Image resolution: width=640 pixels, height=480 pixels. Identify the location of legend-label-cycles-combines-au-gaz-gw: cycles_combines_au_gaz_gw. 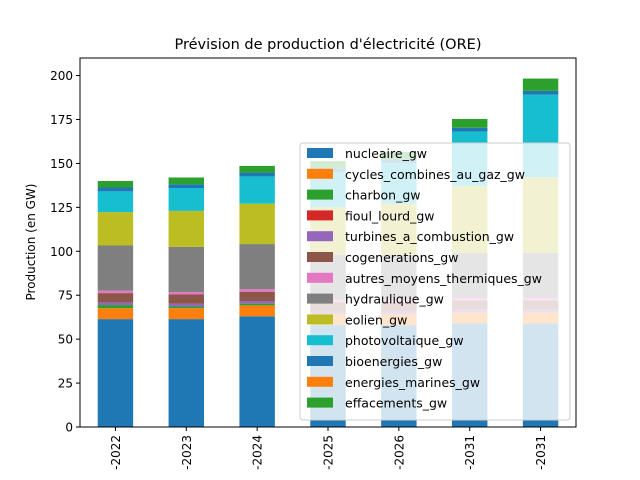
(435, 174).